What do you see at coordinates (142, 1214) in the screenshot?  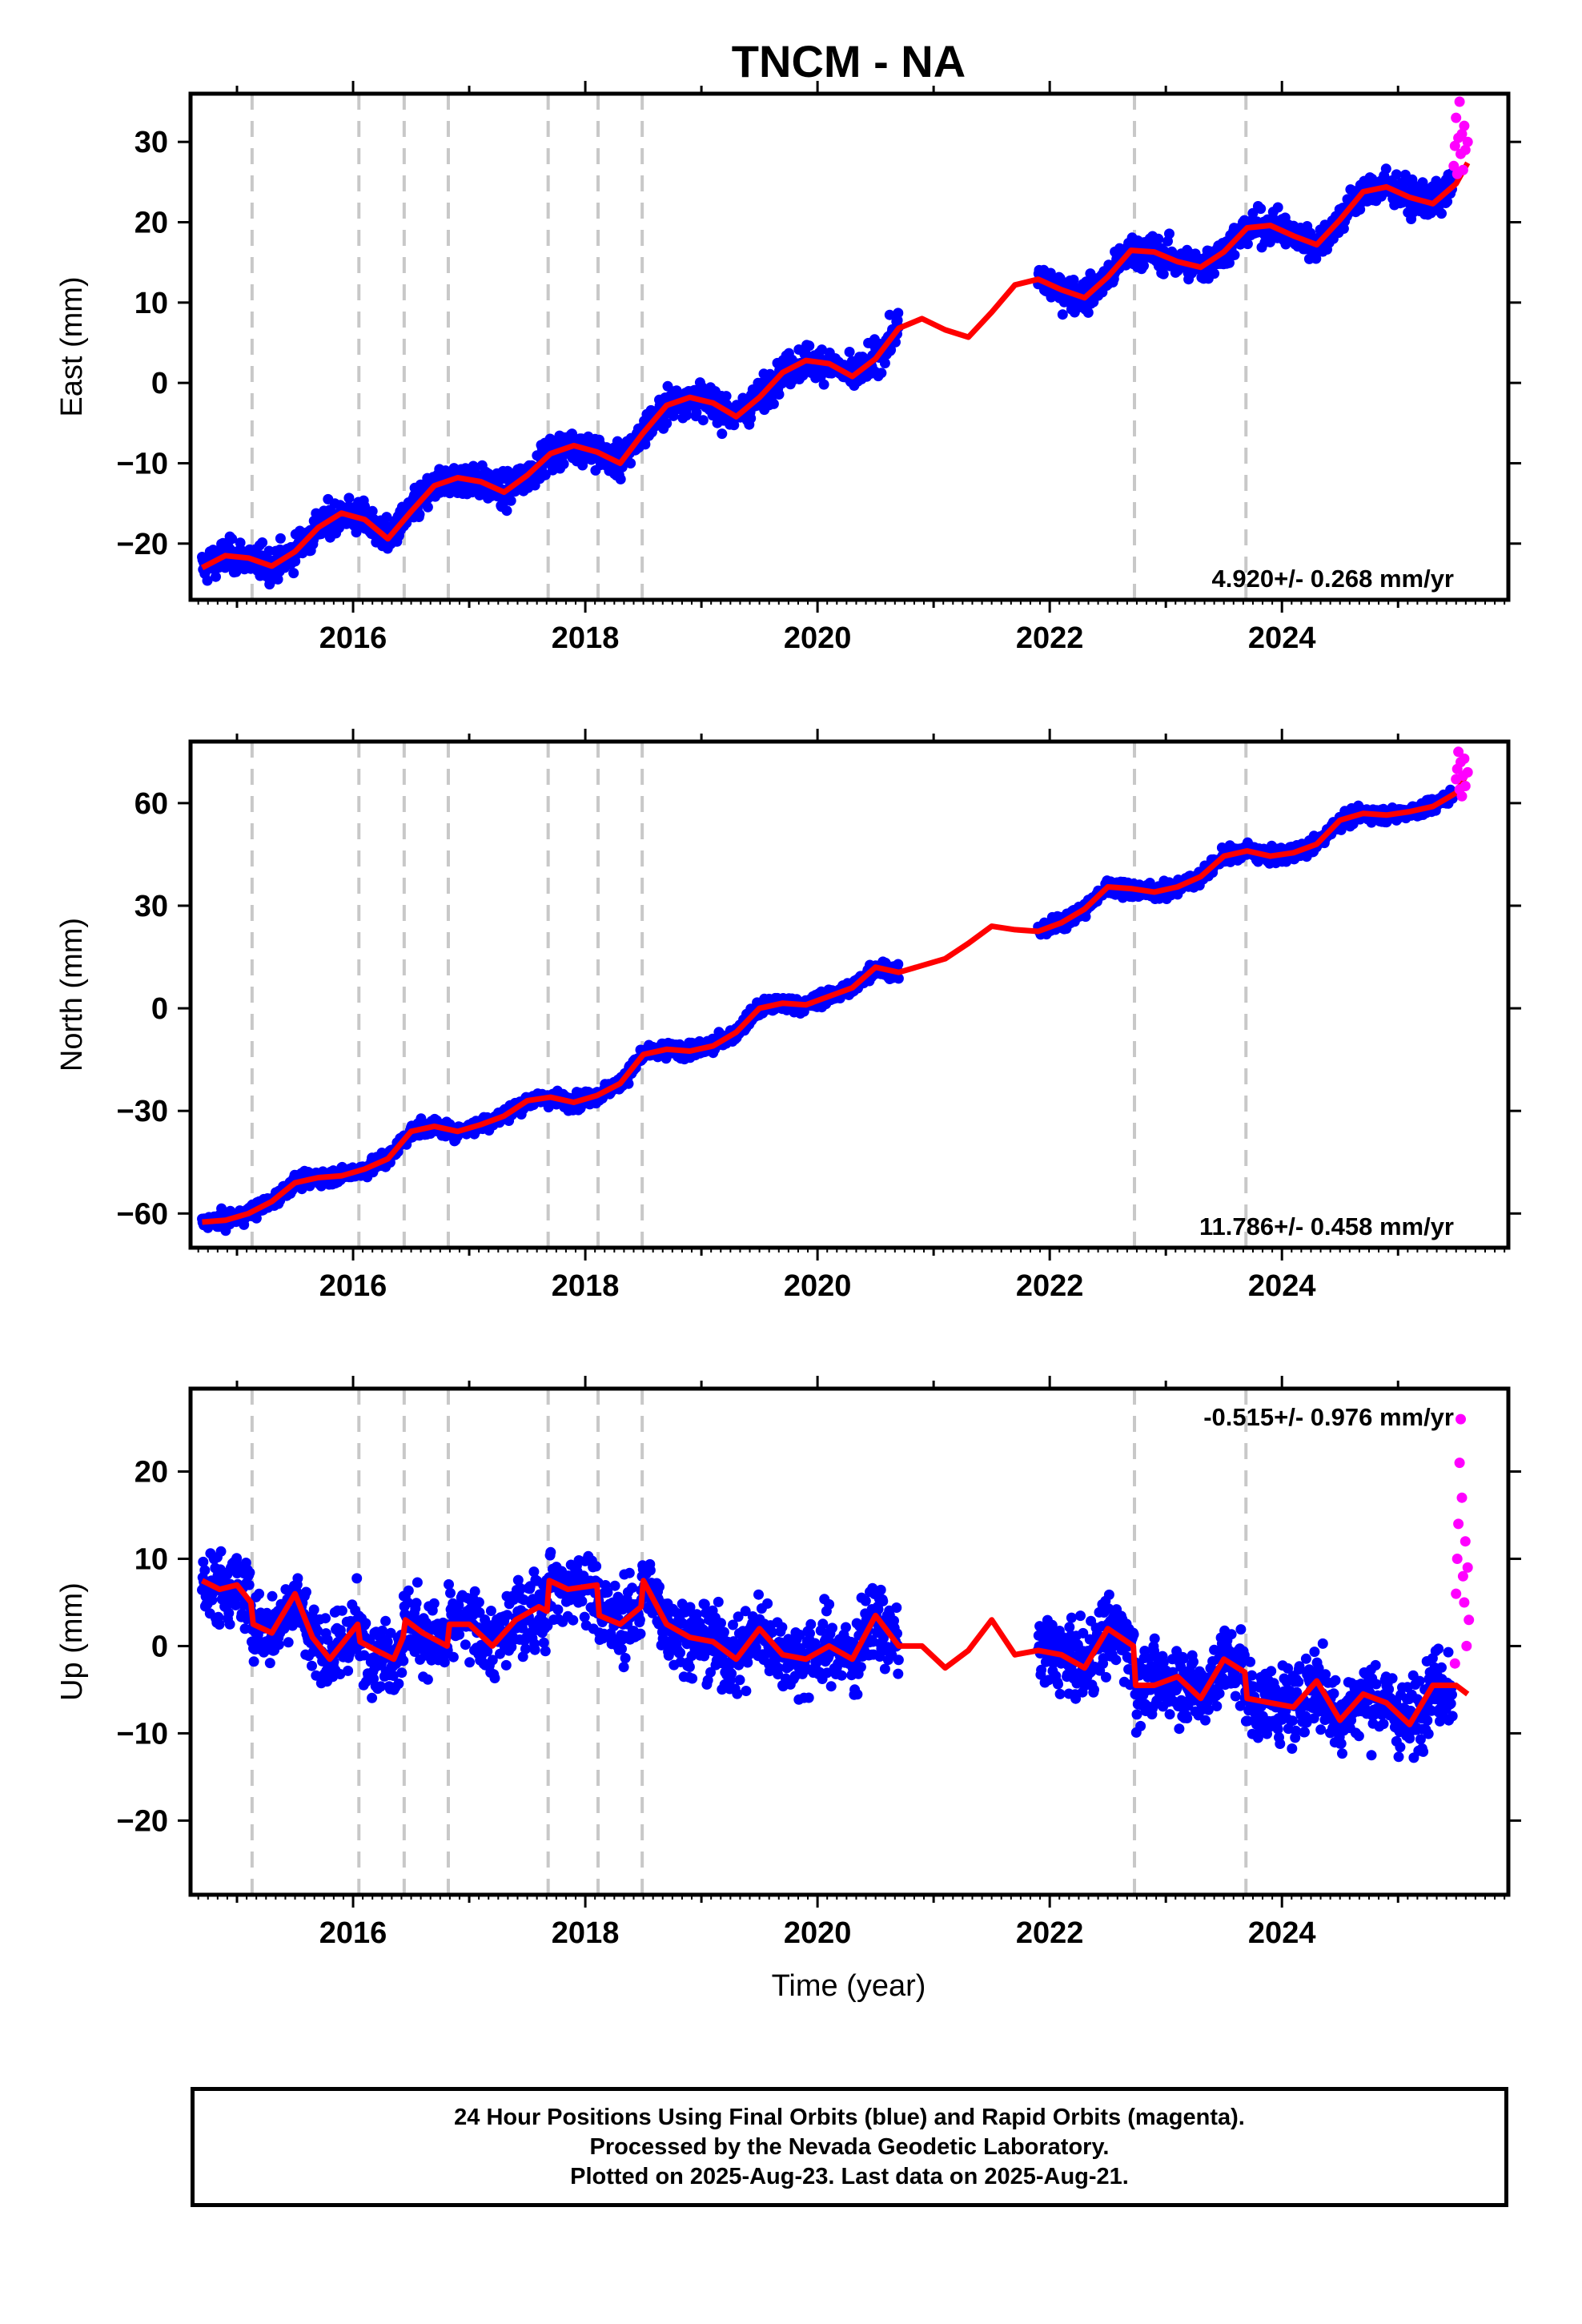 I see `y-tick-label: −60` at bounding box center [142, 1214].